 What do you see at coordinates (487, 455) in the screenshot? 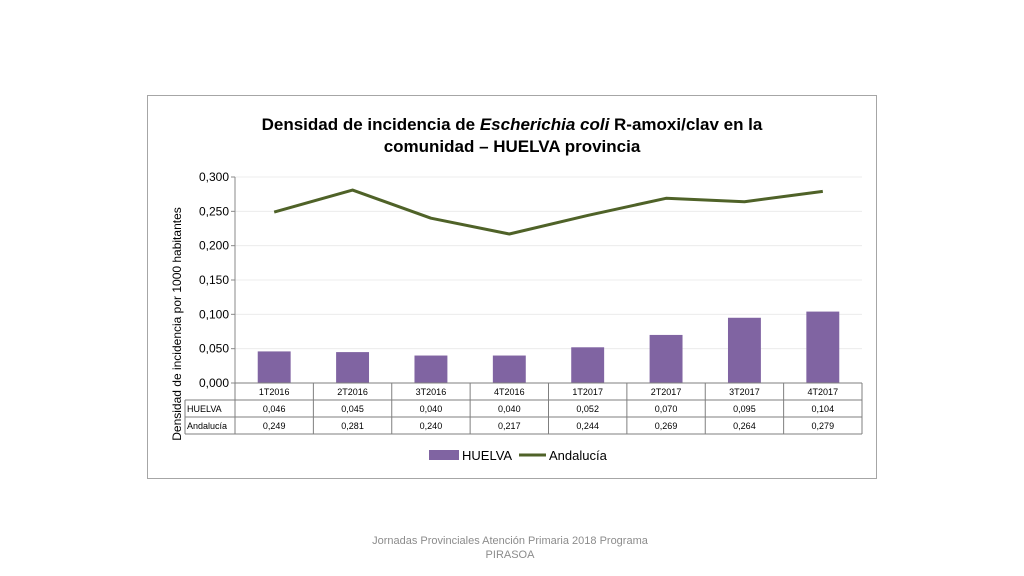
I see `legend-label-huelva: HUELVA` at bounding box center [487, 455].